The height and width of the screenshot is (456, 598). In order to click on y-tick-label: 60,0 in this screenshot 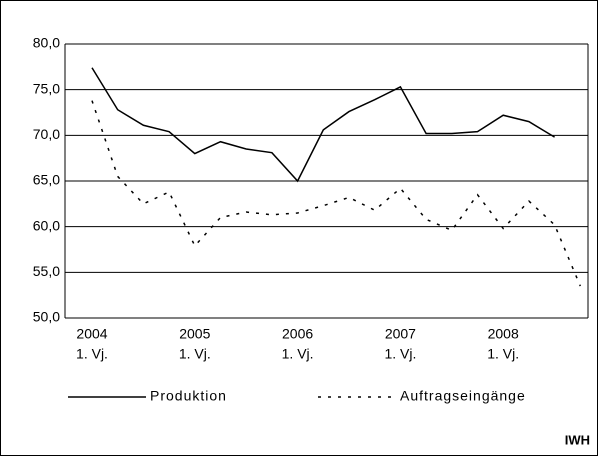, I will do `click(46, 225)`.